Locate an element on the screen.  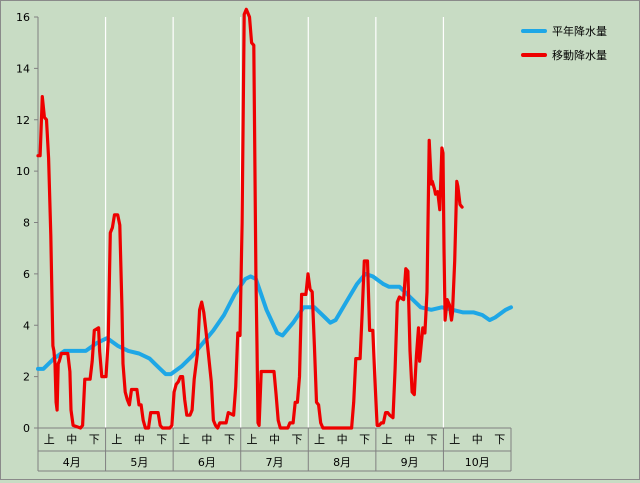
month-label: 7月 is located at coordinates (275, 462).